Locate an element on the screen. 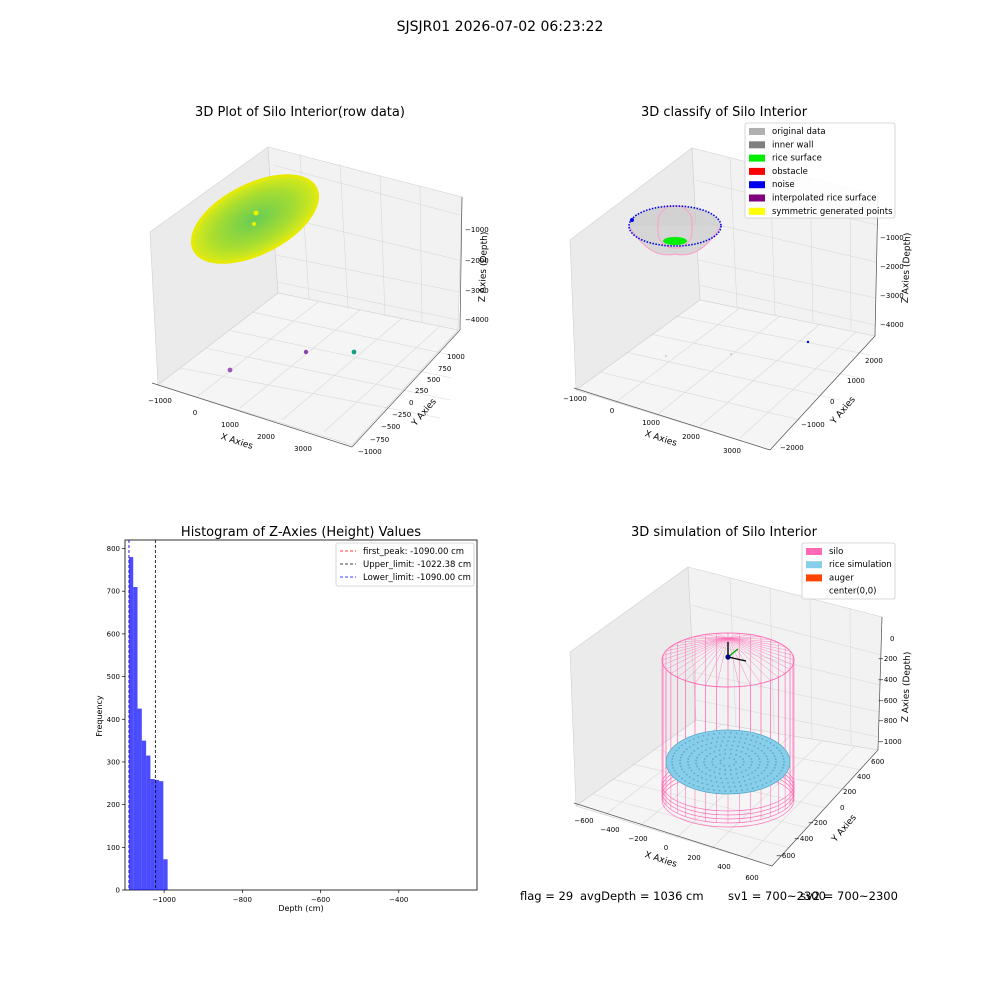  panel4-y-tick: 0 is located at coordinates (842, 808).